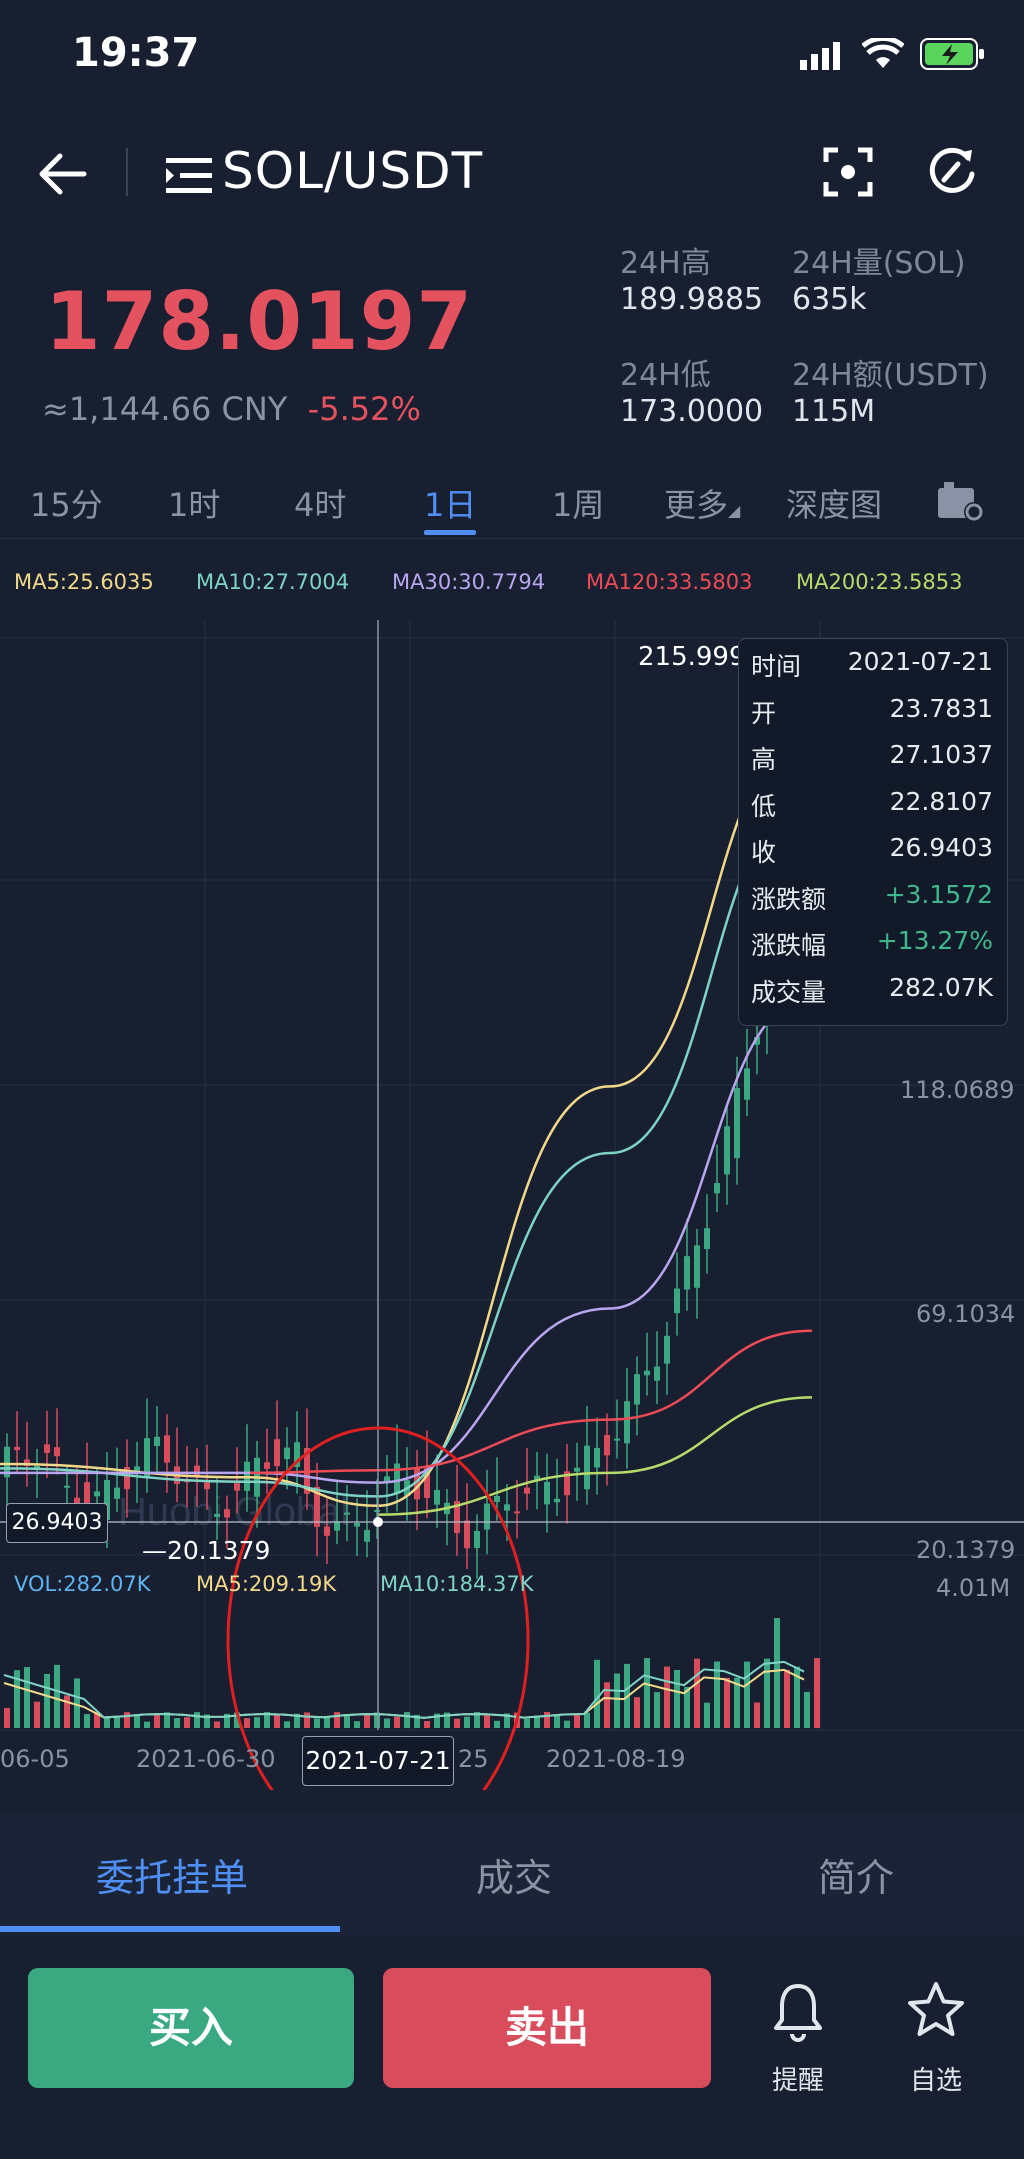  What do you see at coordinates (170, 1929) in the screenshot?
I see `lower-tab-indicator` at bounding box center [170, 1929].